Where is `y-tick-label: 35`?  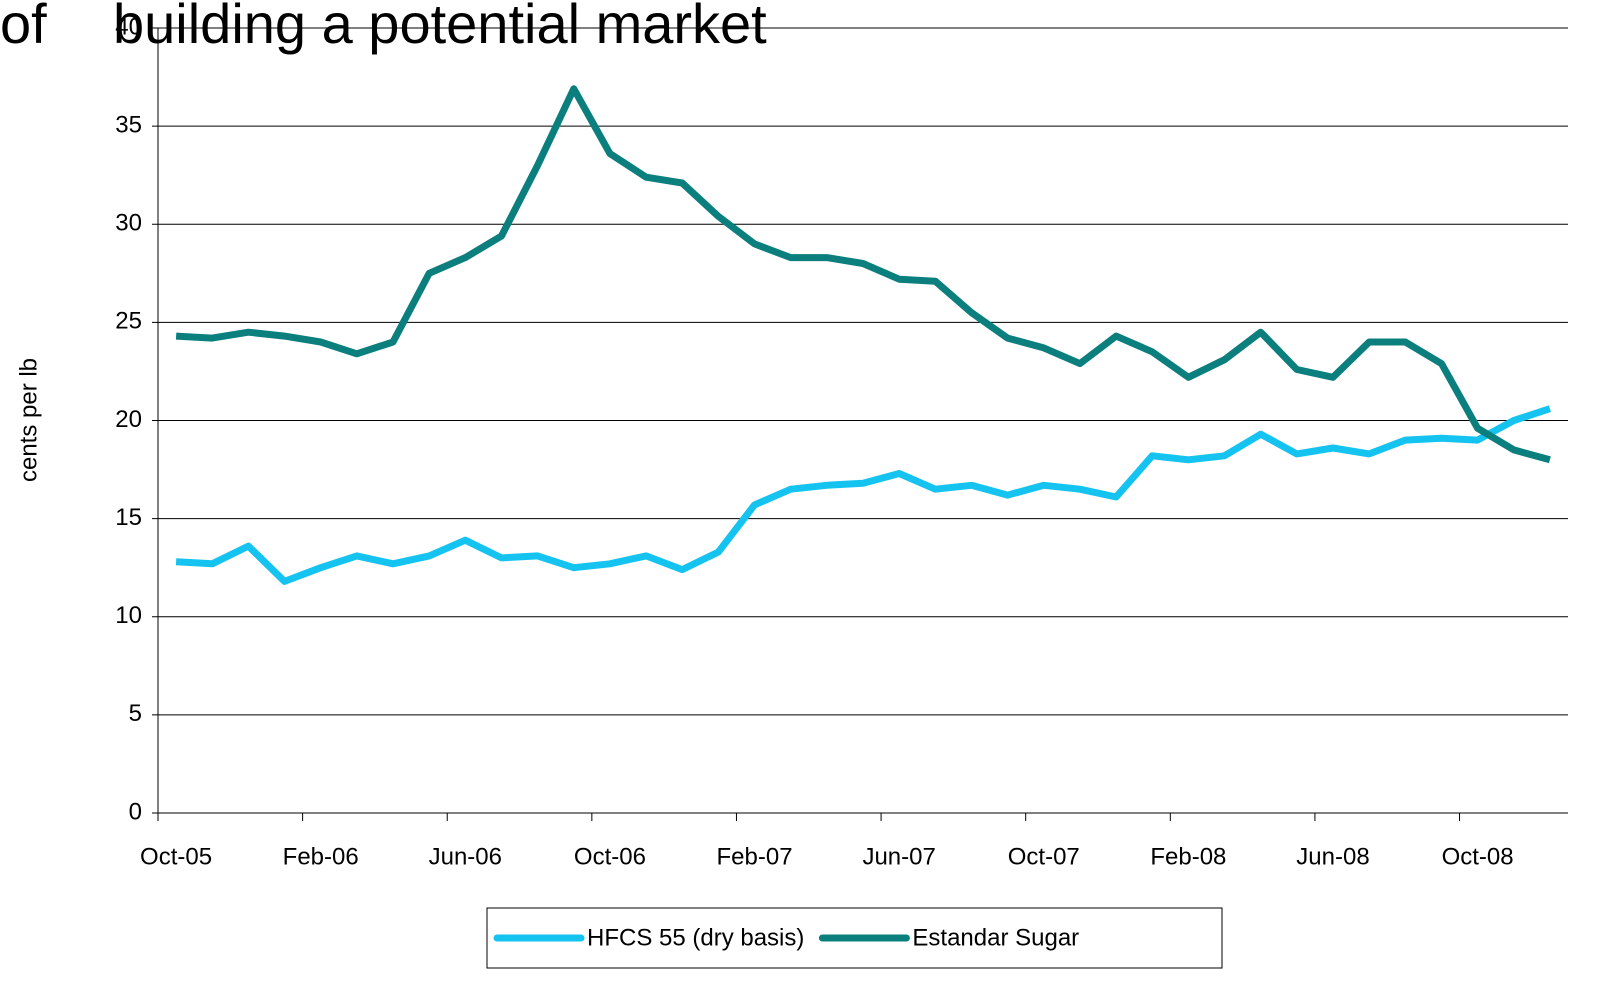
y-tick-label: 35 is located at coordinates (128, 124).